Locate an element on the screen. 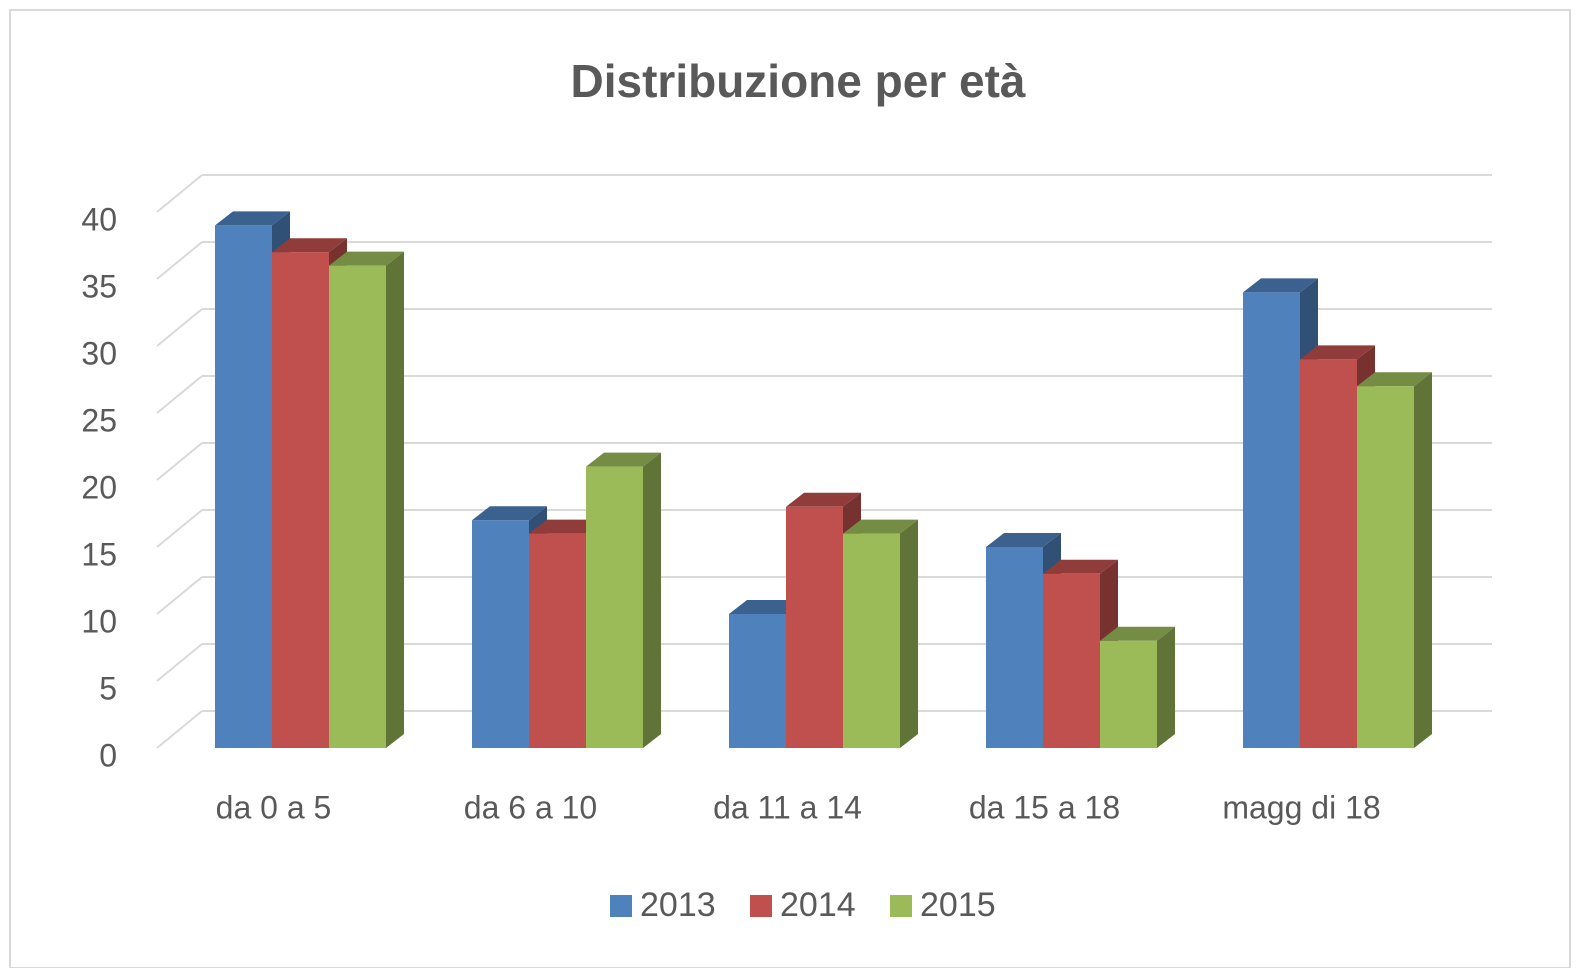 The height and width of the screenshot is (968, 1578). legend-label: 2013 is located at coordinates (678, 905).